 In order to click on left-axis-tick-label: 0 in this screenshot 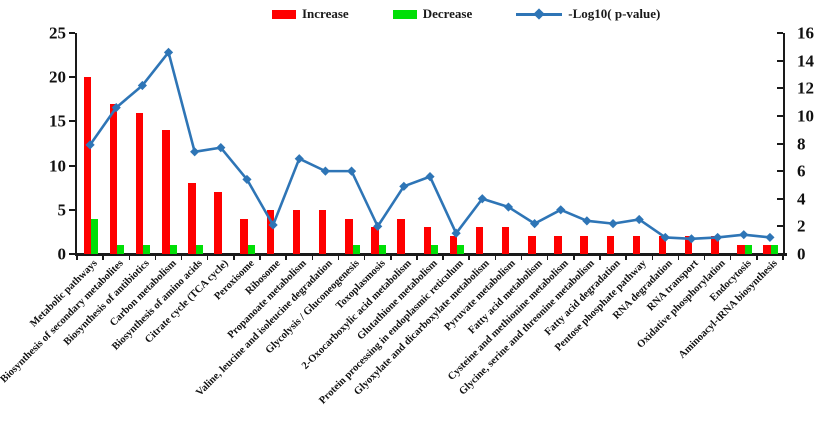, I will do `click(62, 254)`.